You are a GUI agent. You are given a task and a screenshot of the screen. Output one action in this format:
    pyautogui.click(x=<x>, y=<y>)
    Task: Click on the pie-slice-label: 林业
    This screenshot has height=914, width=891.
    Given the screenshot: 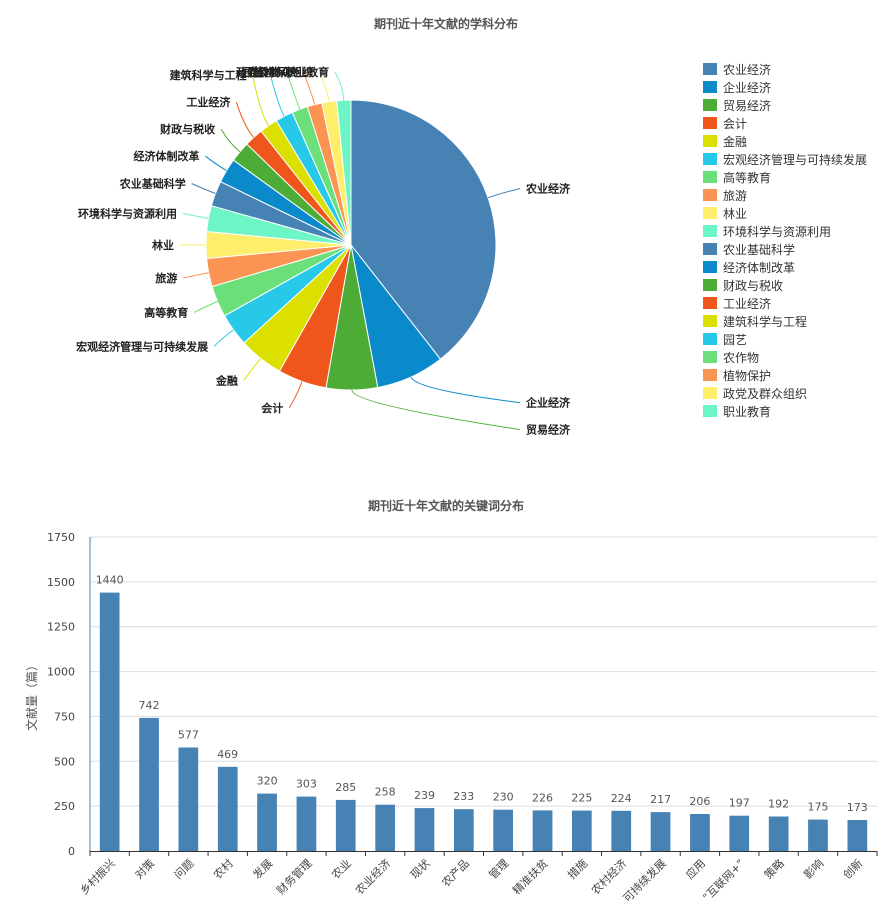 What is the action you would take?
    pyautogui.click(x=163, y=245)
    